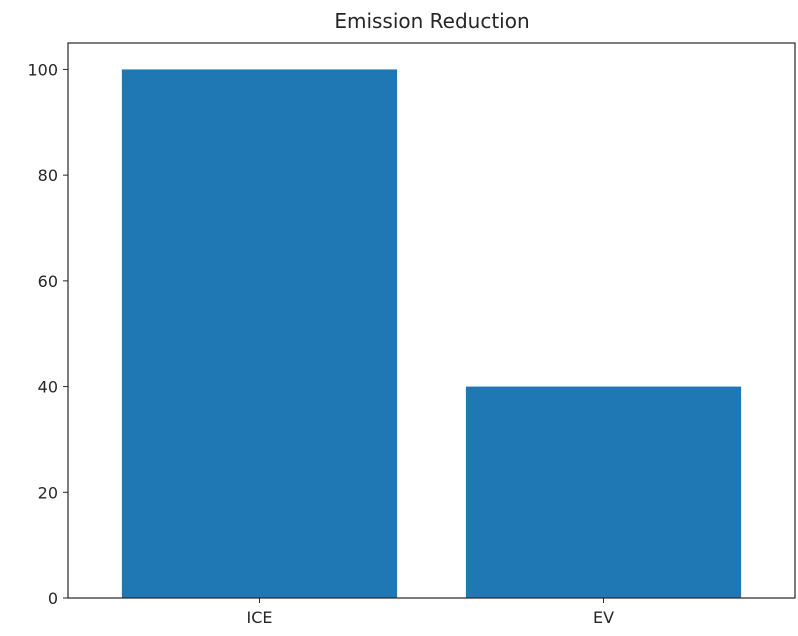 This screenshot has height=636, width=798. I want to click on y-tick-label: 20, so click(48, 492).